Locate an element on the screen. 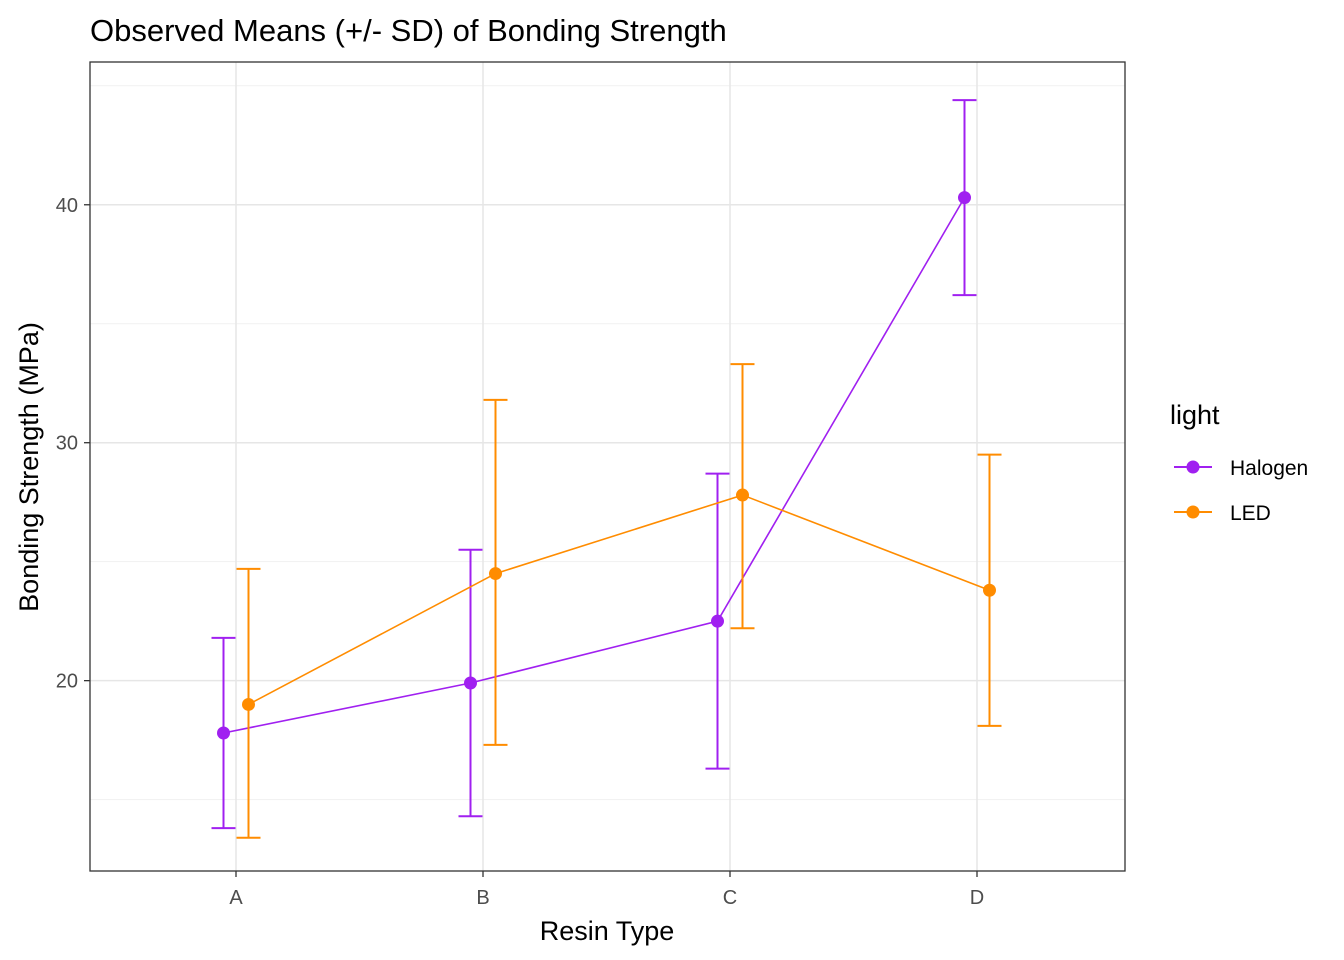 The image size is (1344, 960). x-tick-label: A is located at coordinates (236, 898).